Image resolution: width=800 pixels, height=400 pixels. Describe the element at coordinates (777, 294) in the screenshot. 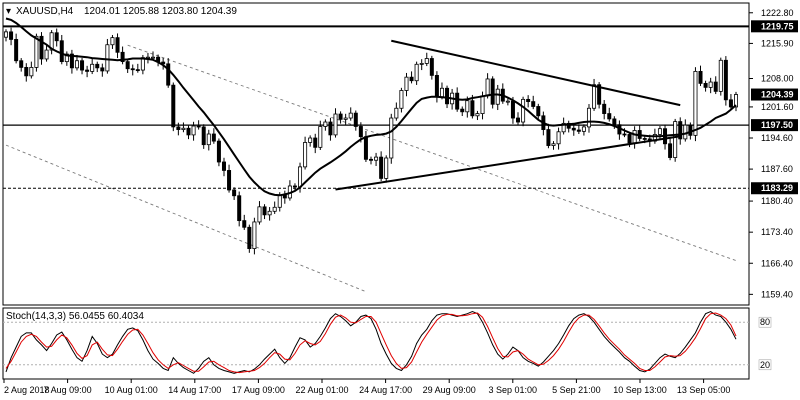

I see `price-tick-label: 1159.40` at that location.